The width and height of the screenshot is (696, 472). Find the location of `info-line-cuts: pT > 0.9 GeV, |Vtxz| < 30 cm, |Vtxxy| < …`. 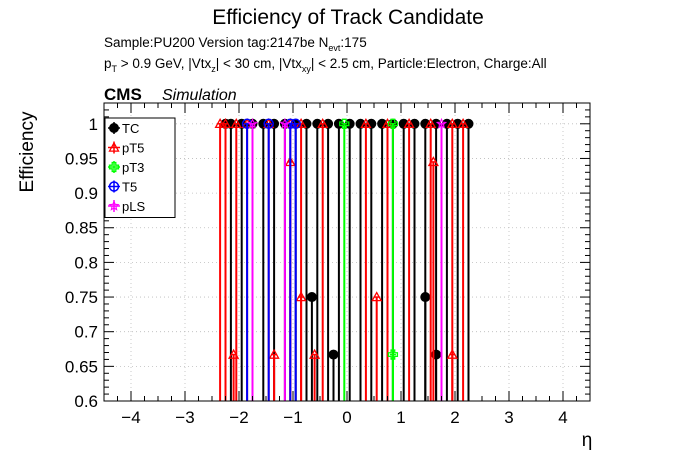

info-line-cuts: pT > 0.9 GeV, |Vtxz| < 30 cm, |Vtxxy| < … is located at coordinates (325, 65).